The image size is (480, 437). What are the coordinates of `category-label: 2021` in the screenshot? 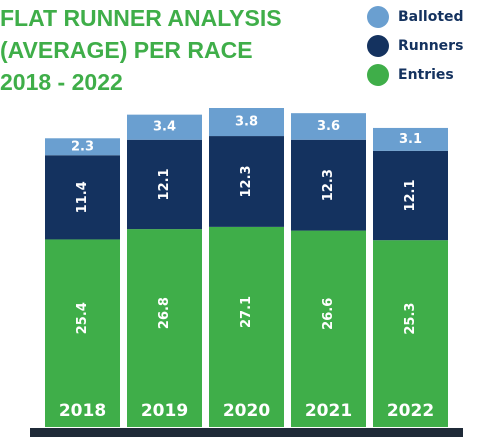 It's located at (328, 411).